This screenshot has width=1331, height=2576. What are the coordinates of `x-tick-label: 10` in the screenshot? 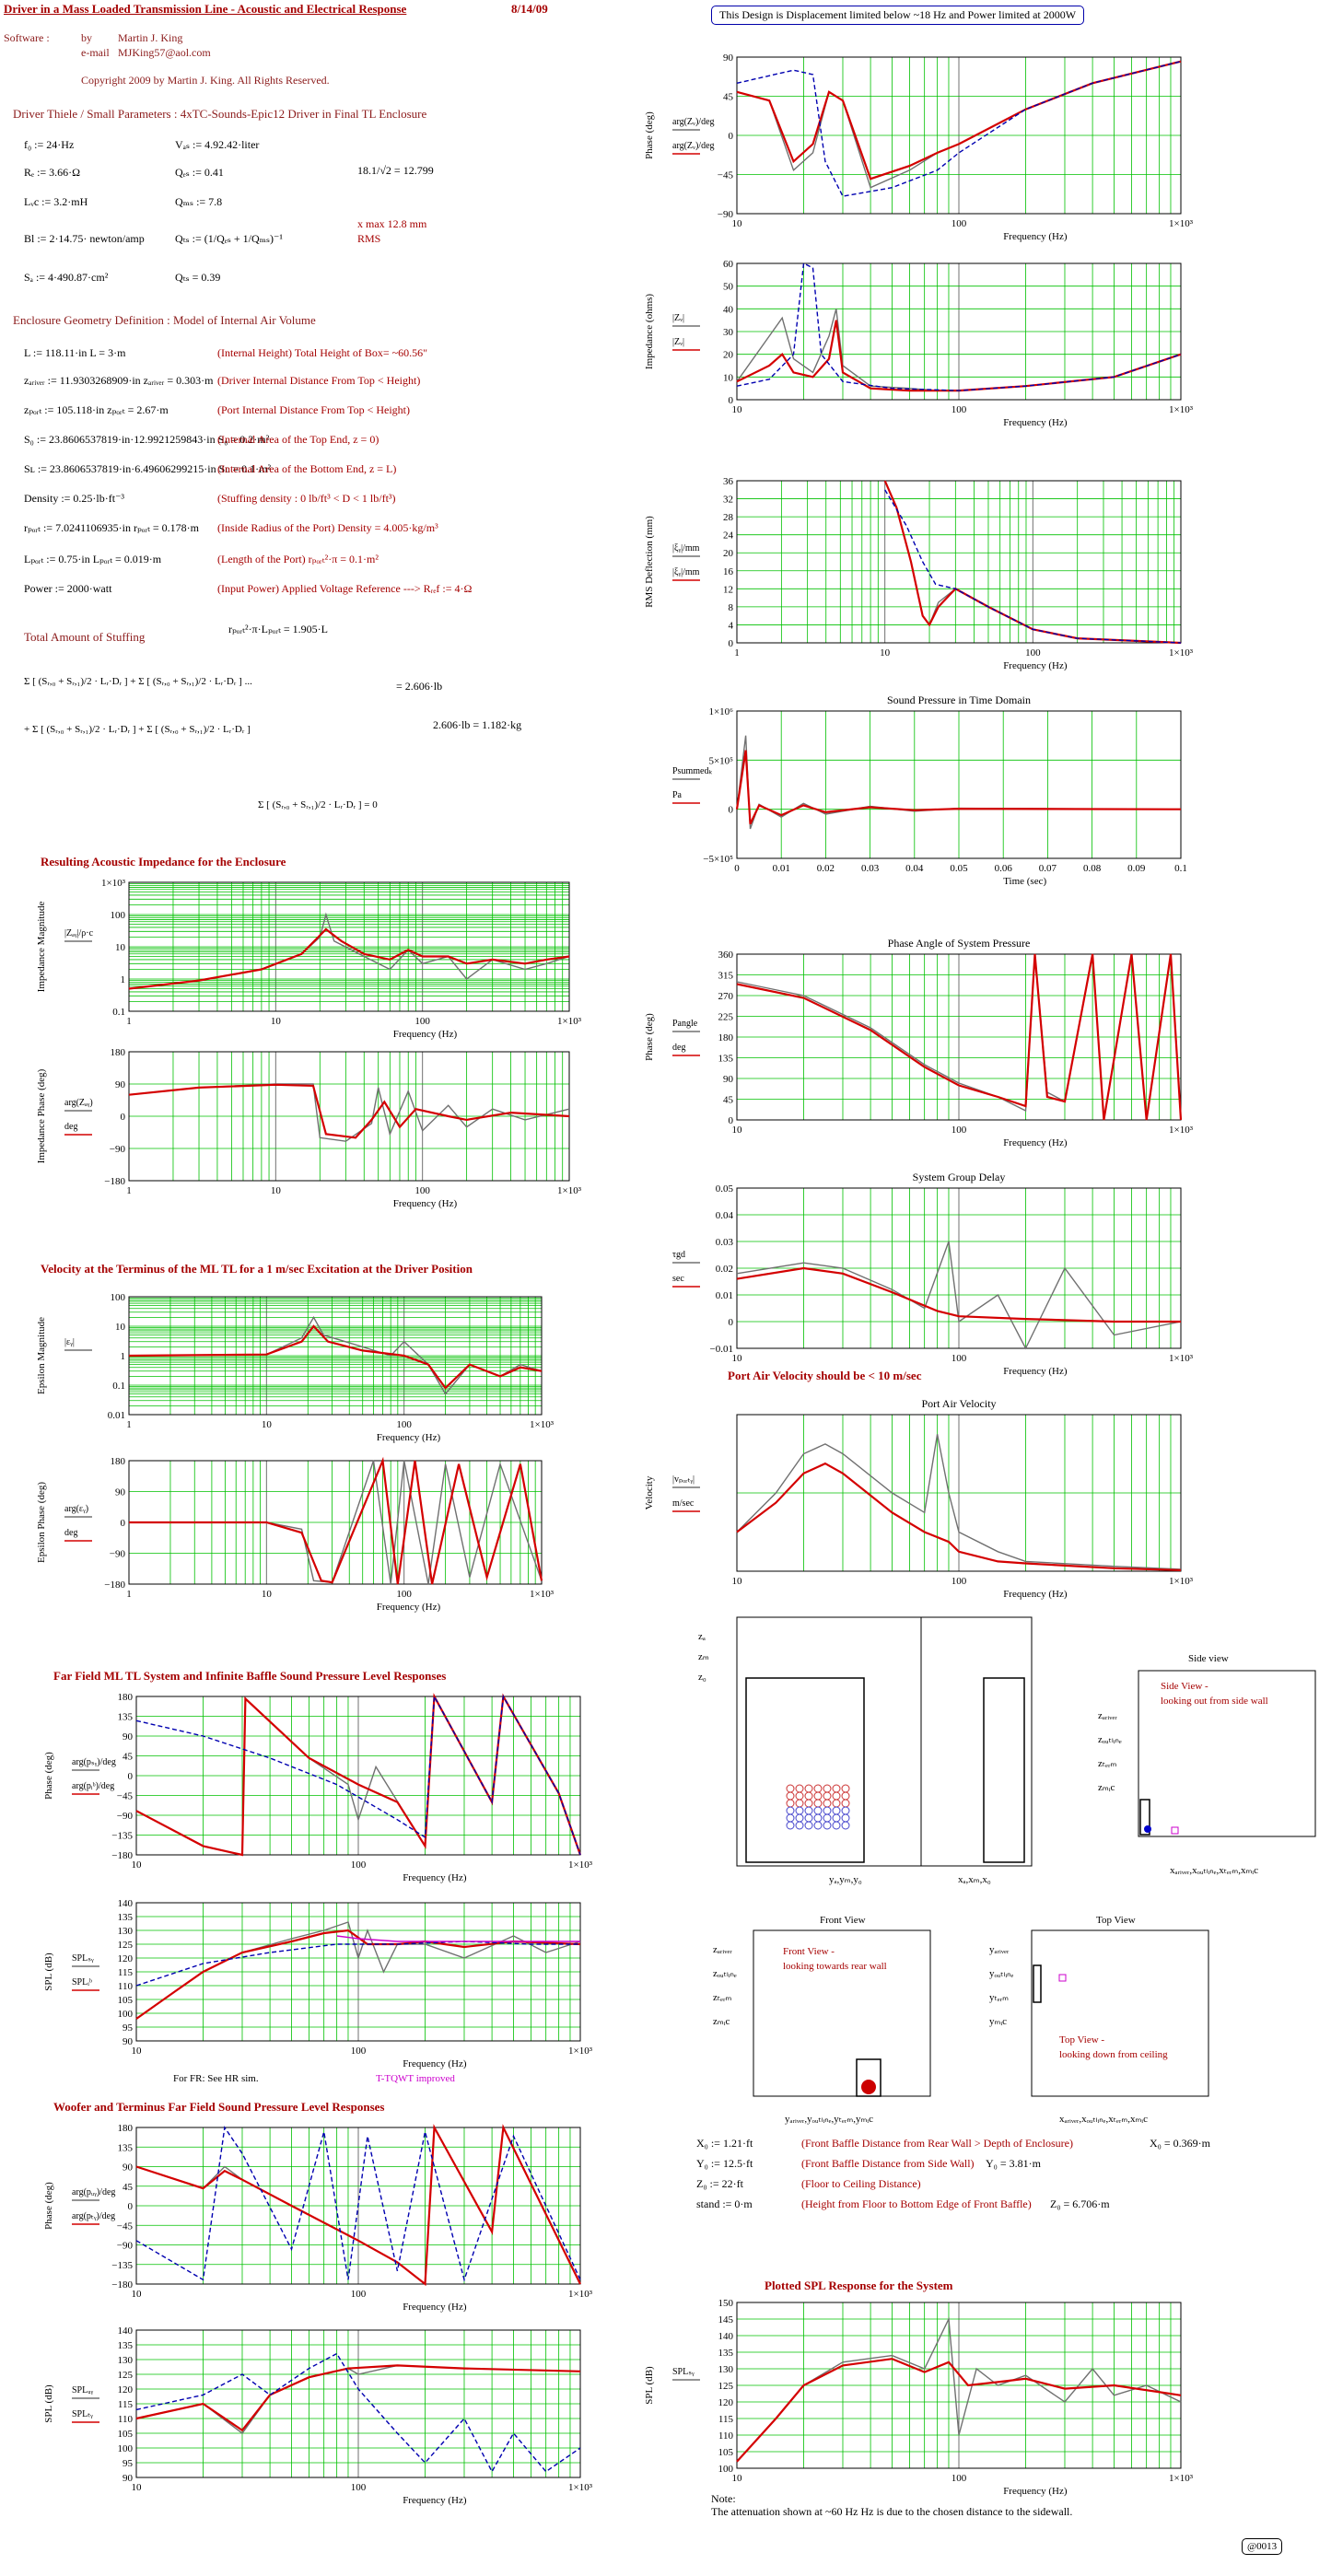 It's located at (737, 1581).